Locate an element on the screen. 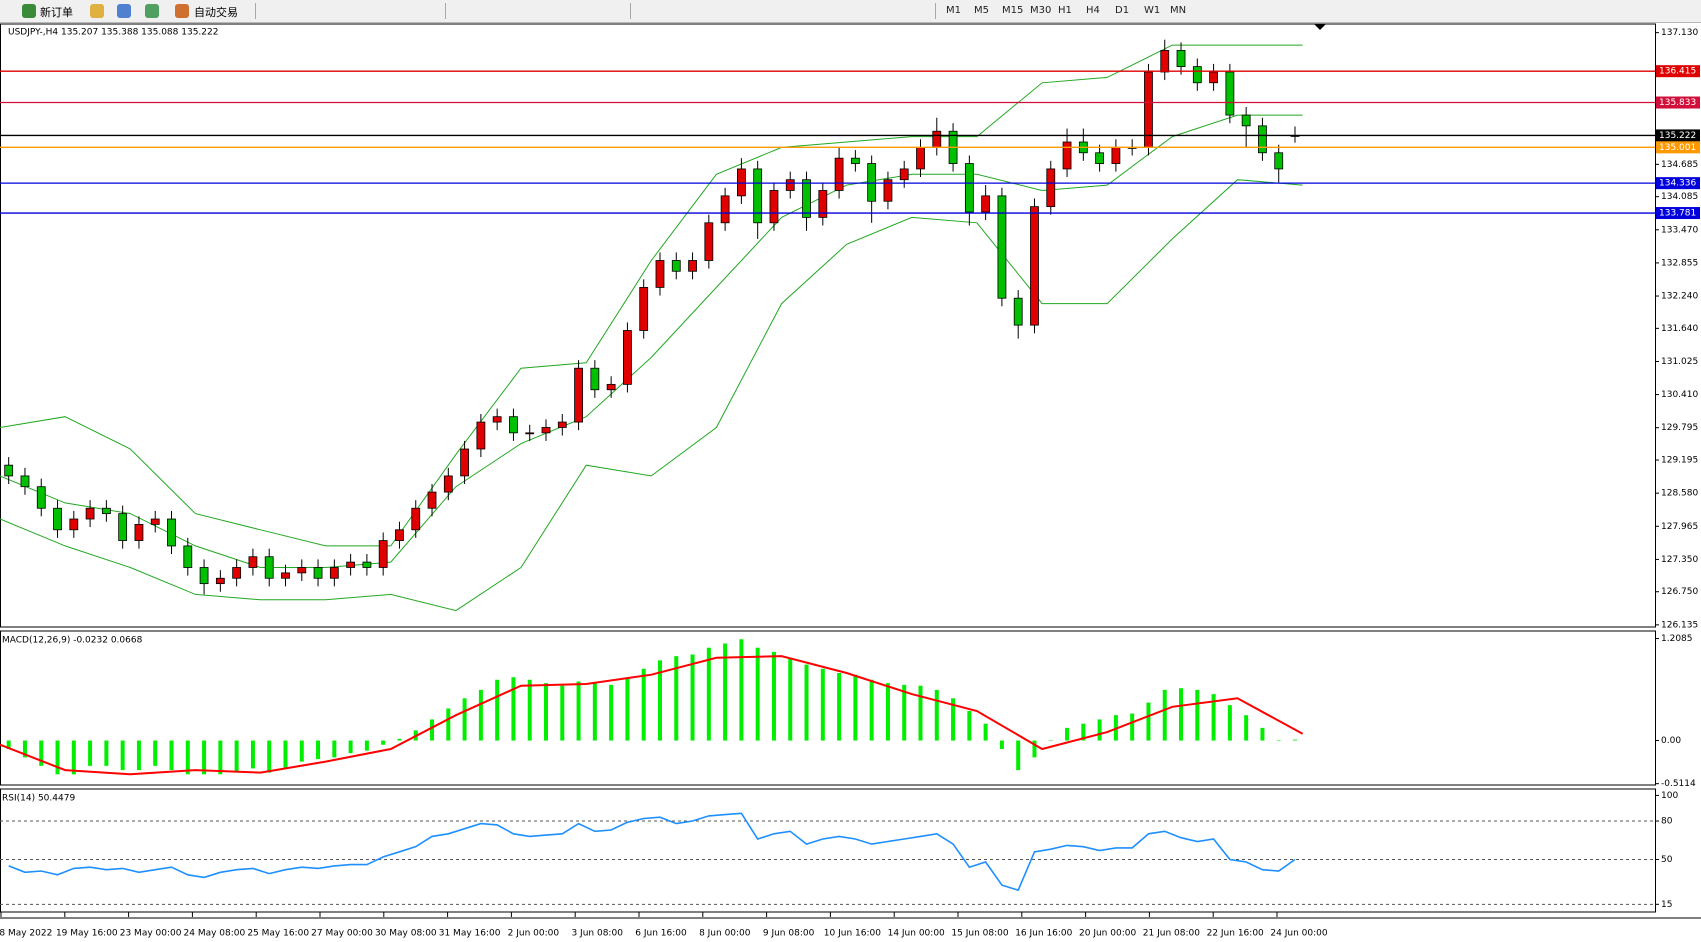 The image size is (1701, 942). timeframe-button: H1 is located at coordinates (1065, 10).